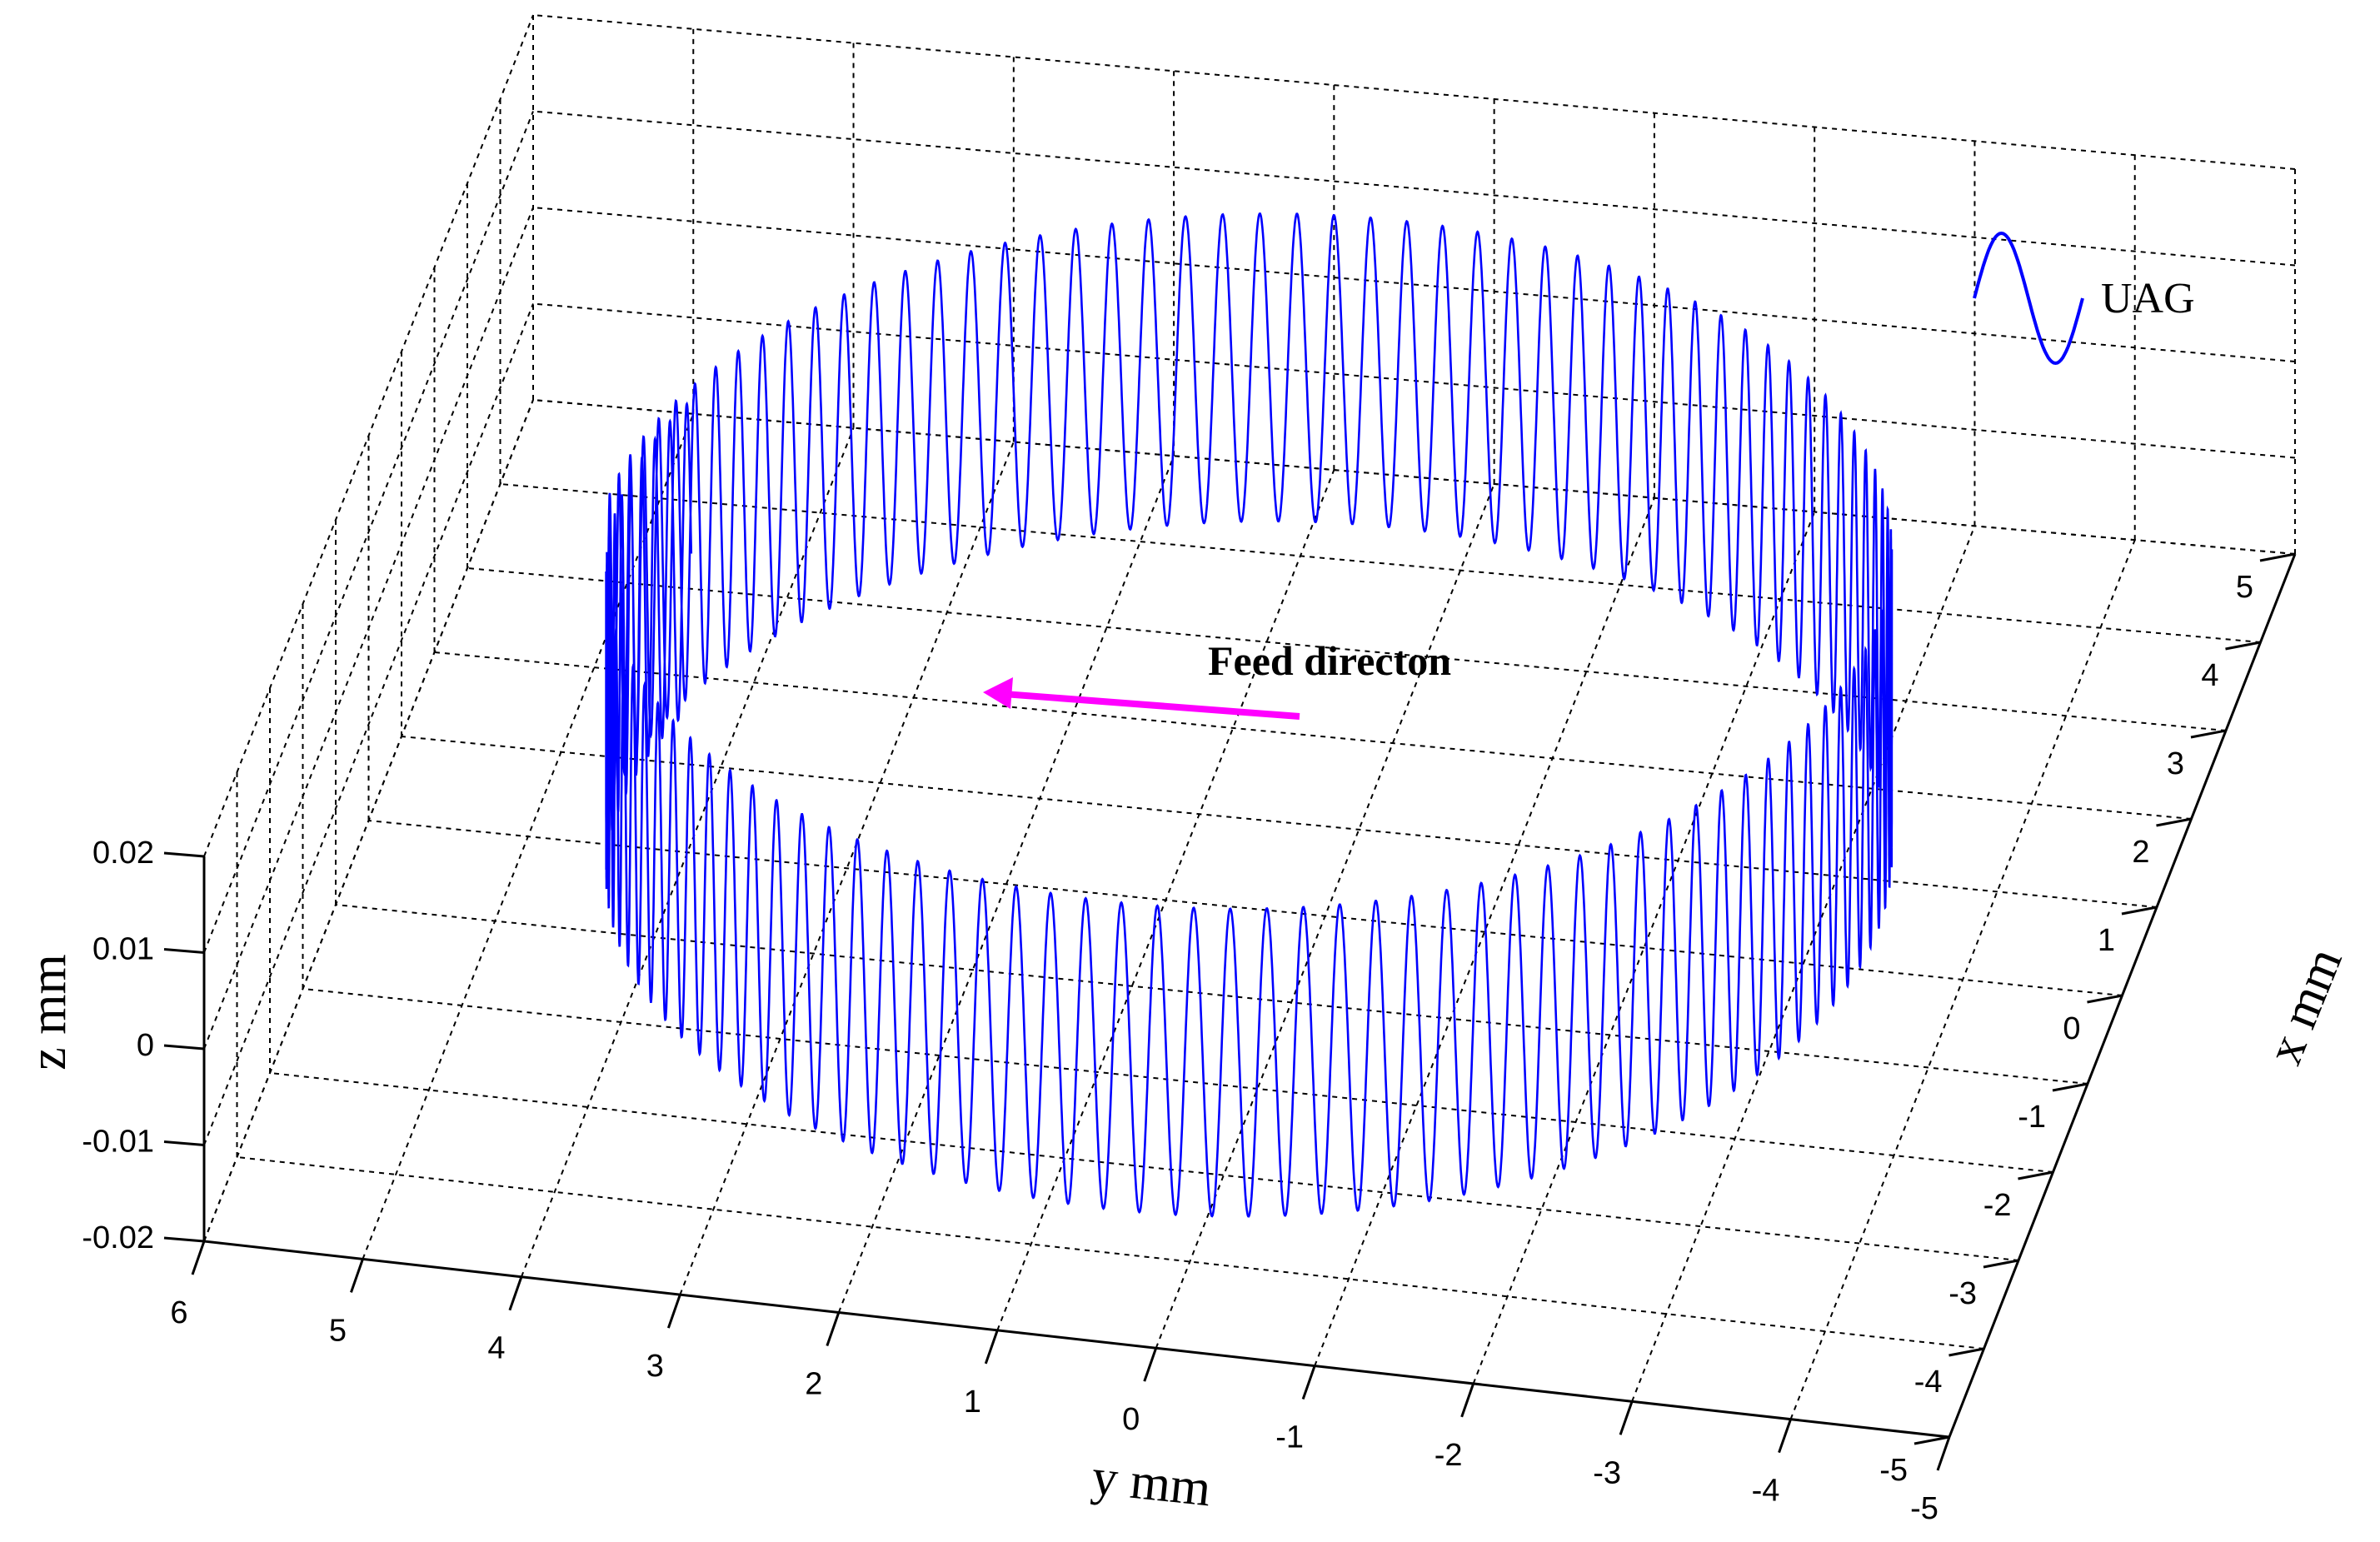  Describe the element at coordinates (145, 1045) in the screenshot. I see `z-tick-label: 0` at that location.